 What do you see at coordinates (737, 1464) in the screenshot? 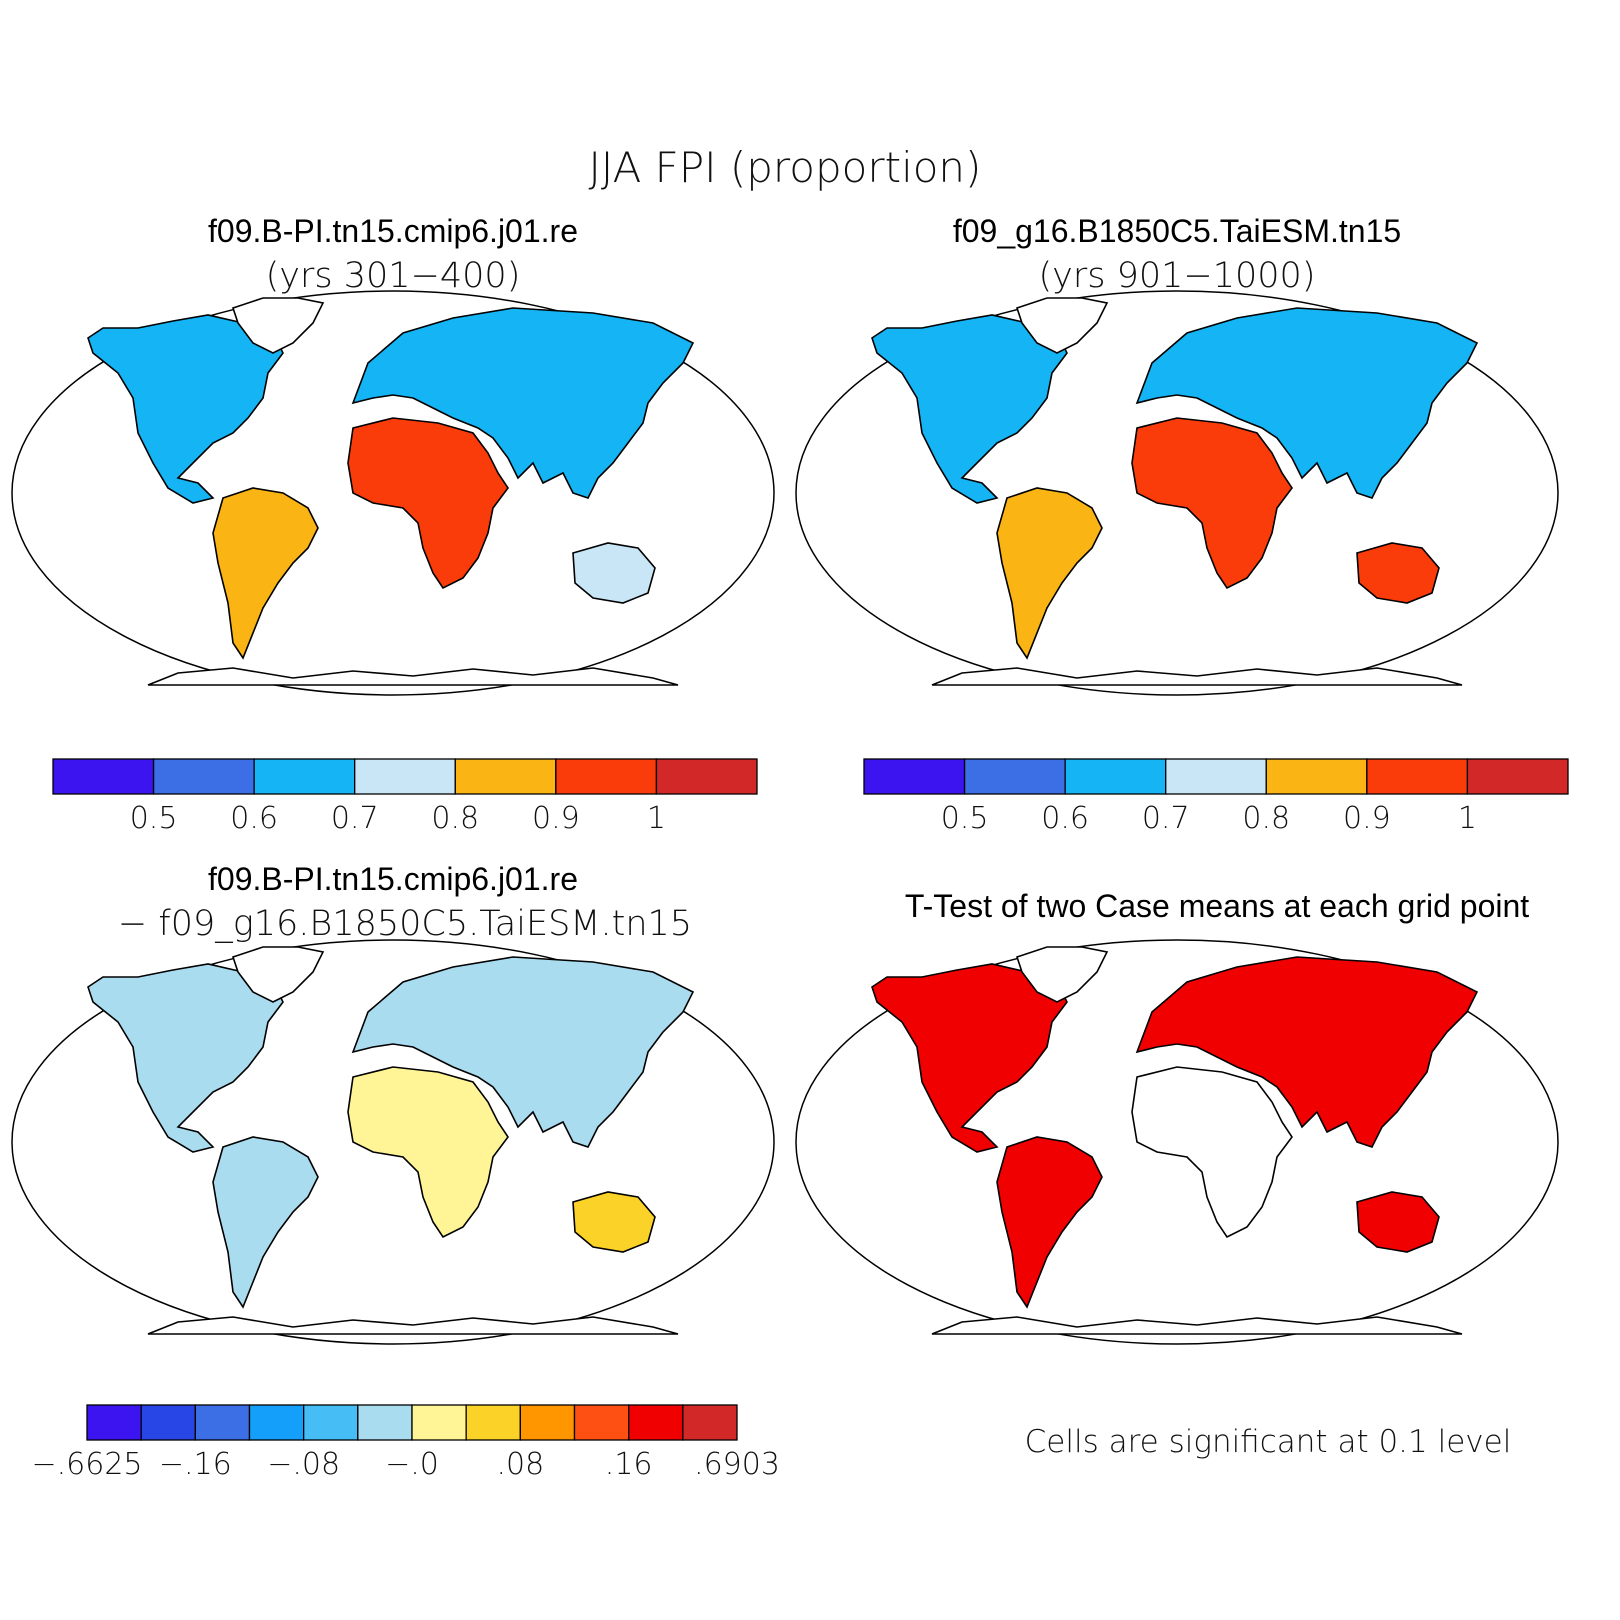
I see `colorbar-label: .6903` at bounding box center [737, 1464].